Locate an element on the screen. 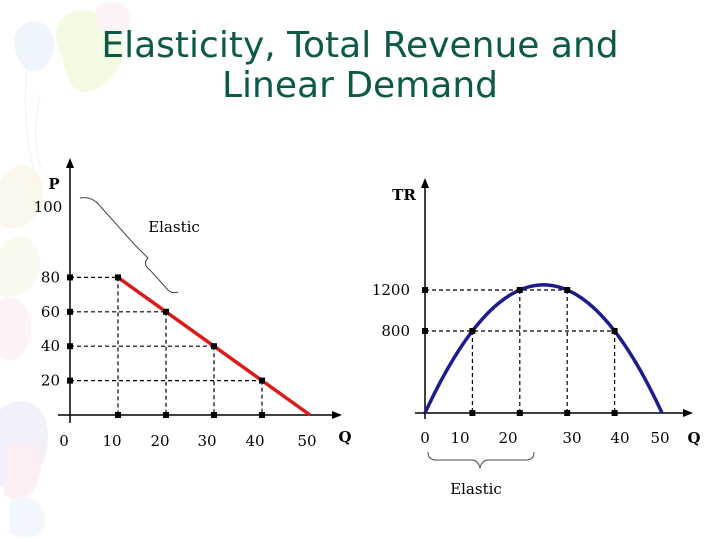  demand-x-axis-arrow is located at coordinates (337, 415).